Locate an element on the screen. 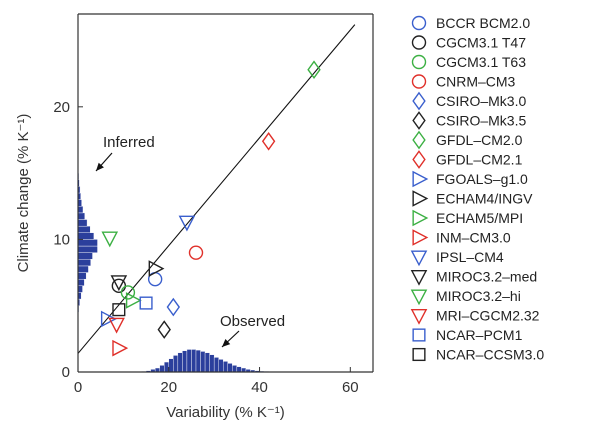 Image resolution: width=590 pixels, height=430 pixels. y-tick-label: 0 is located at coordinates (66, 372).